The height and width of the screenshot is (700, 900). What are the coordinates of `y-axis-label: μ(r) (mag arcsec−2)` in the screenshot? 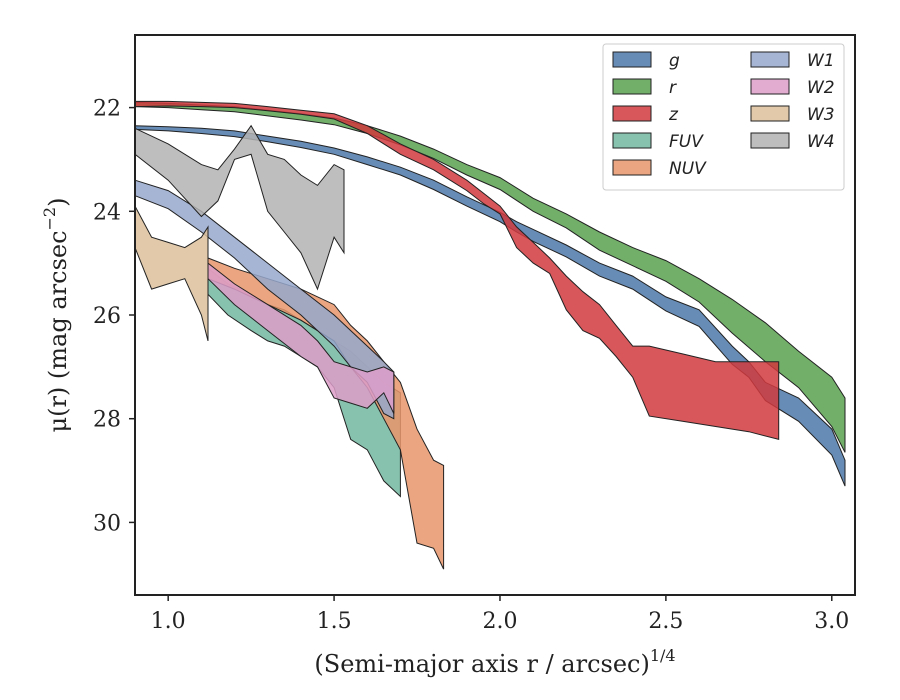 It's located at (56, 315).